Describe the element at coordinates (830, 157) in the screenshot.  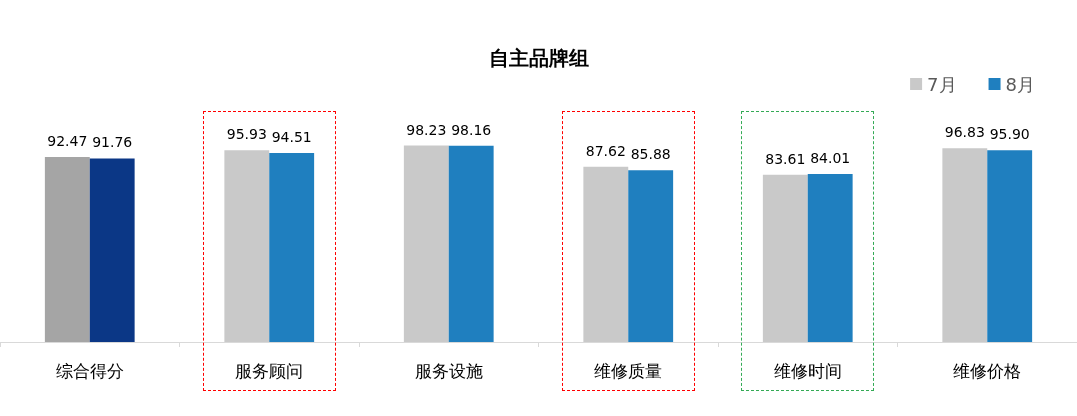
I see `data-label: 84.01` at that location.